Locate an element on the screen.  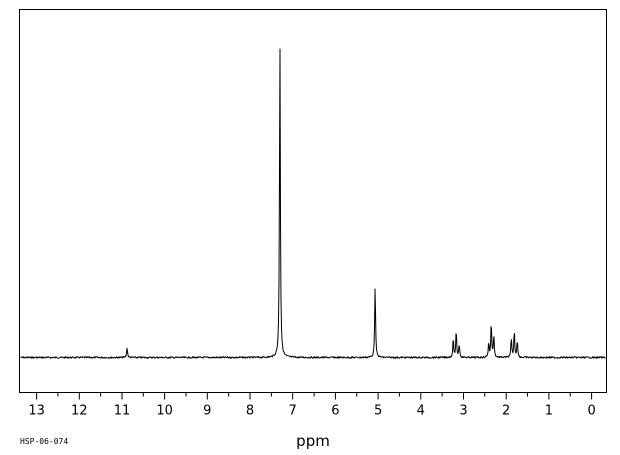
x-tick-label: 4 is located at coordinates (421, 411).